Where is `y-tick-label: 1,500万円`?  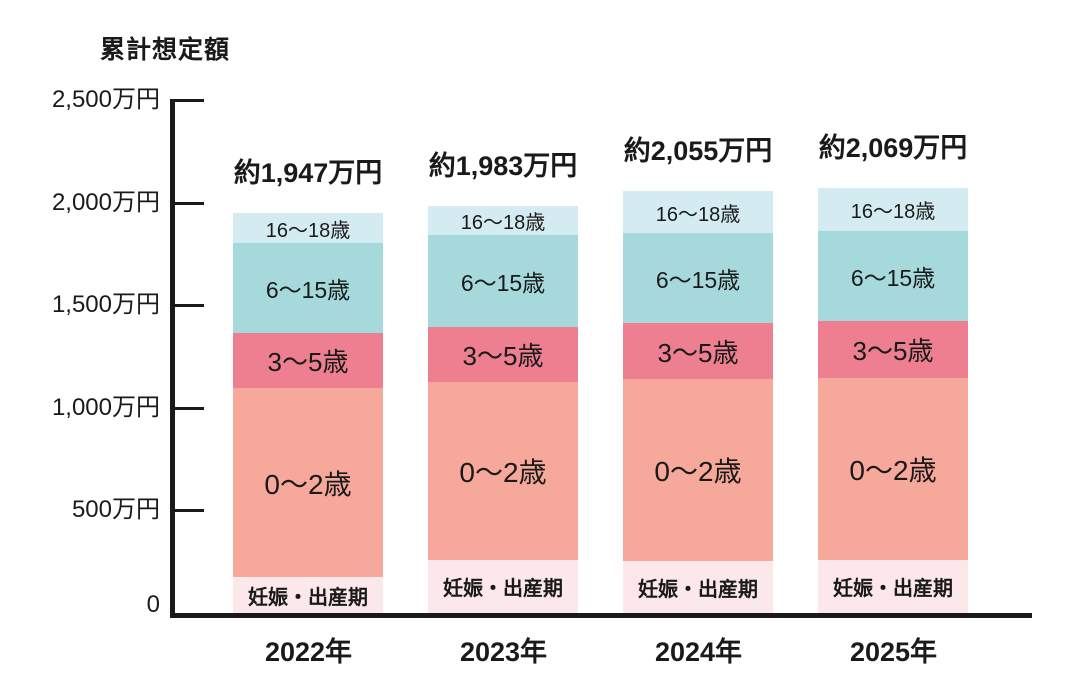 y-tick-label: 1,500万円 is located at coordinates (105, 305).